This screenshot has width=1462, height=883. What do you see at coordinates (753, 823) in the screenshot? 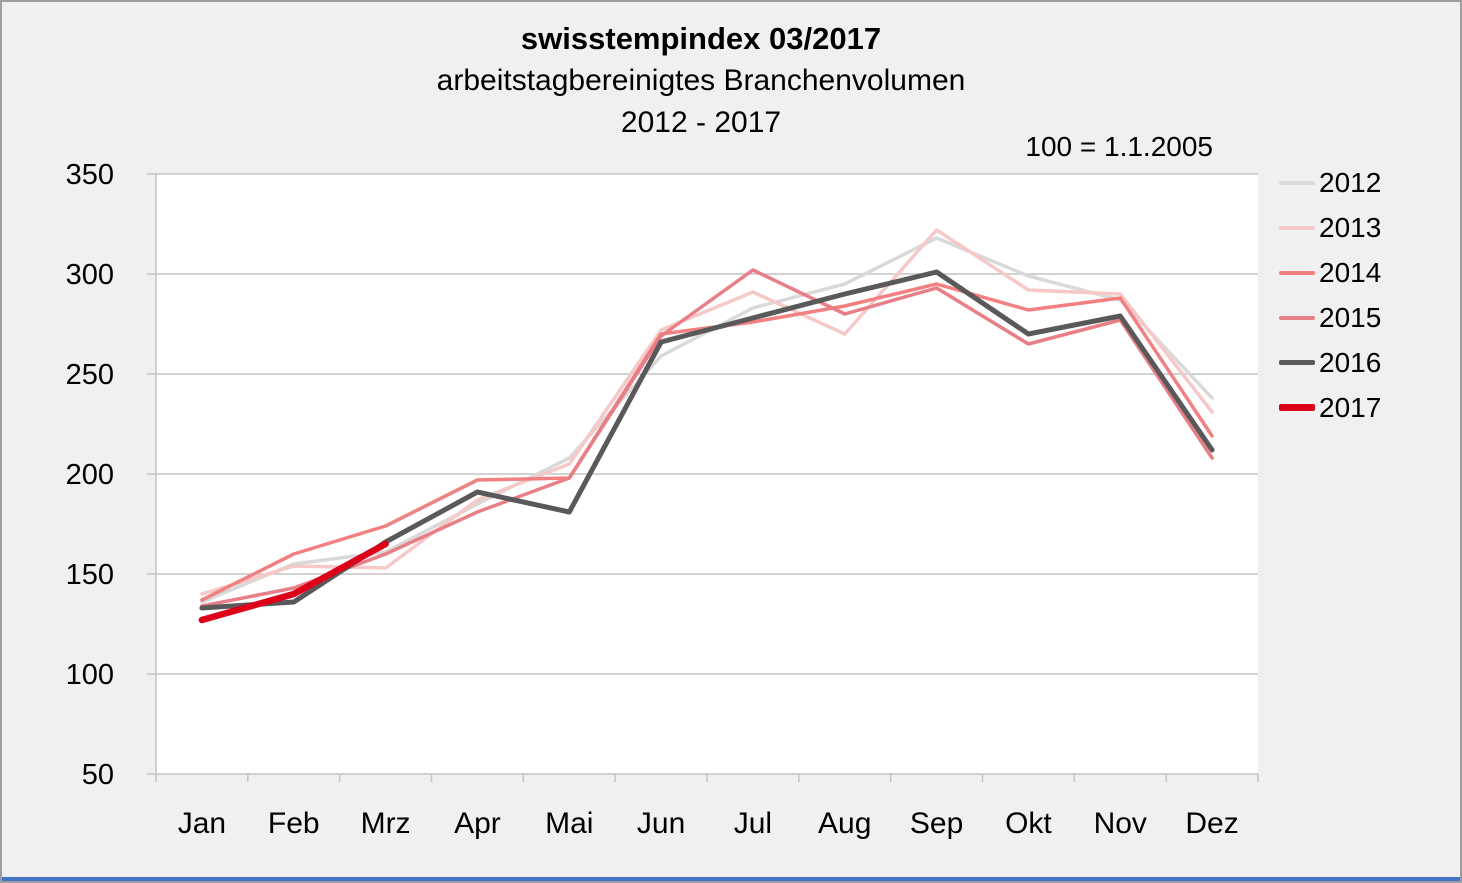
I see `x-axis-label-Jul: Jul` at bounding box center [753, 823].